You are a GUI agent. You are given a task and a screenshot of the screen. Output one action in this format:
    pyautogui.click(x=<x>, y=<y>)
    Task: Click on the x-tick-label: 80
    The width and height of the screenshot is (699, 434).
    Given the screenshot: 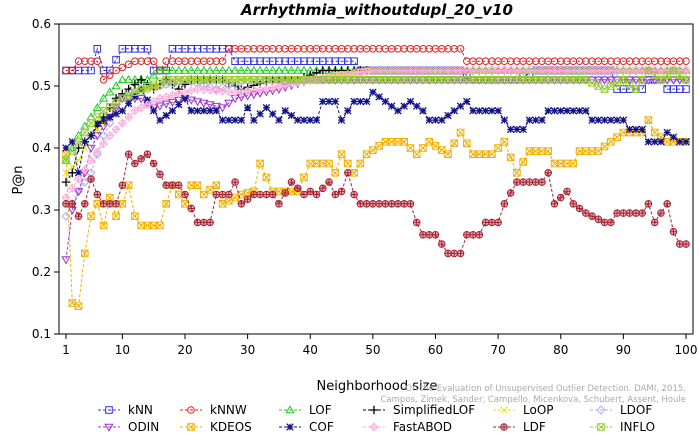 What is the action you would take?
    pyautogui.click(x=560, y=350)
    